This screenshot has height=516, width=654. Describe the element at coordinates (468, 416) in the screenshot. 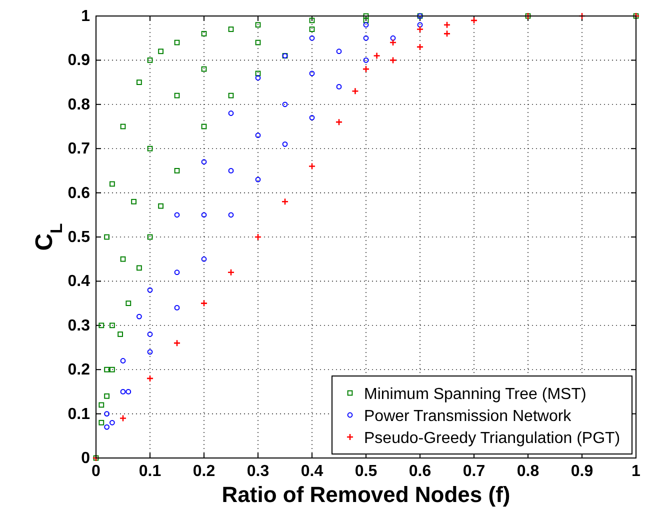

I see `legend-label: Power Transmission Network` at that location.